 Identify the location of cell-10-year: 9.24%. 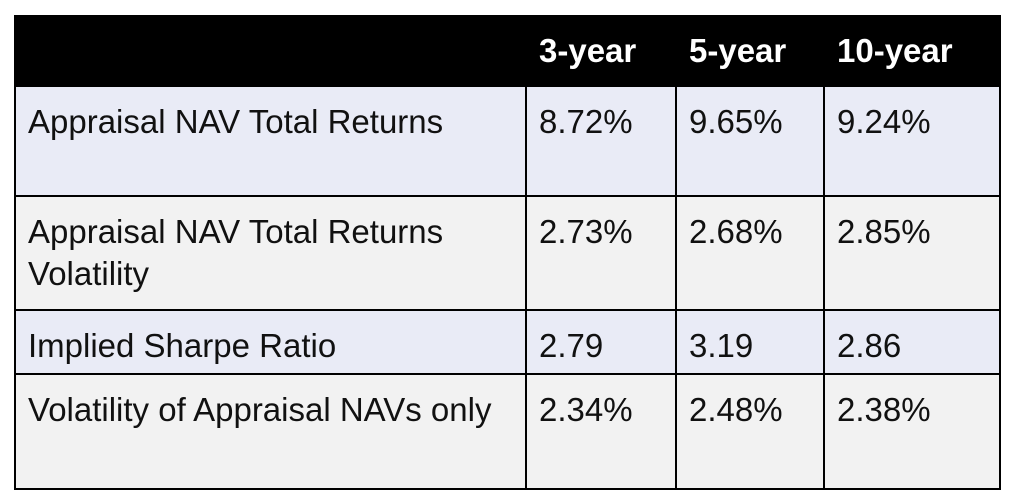
(912, 141).